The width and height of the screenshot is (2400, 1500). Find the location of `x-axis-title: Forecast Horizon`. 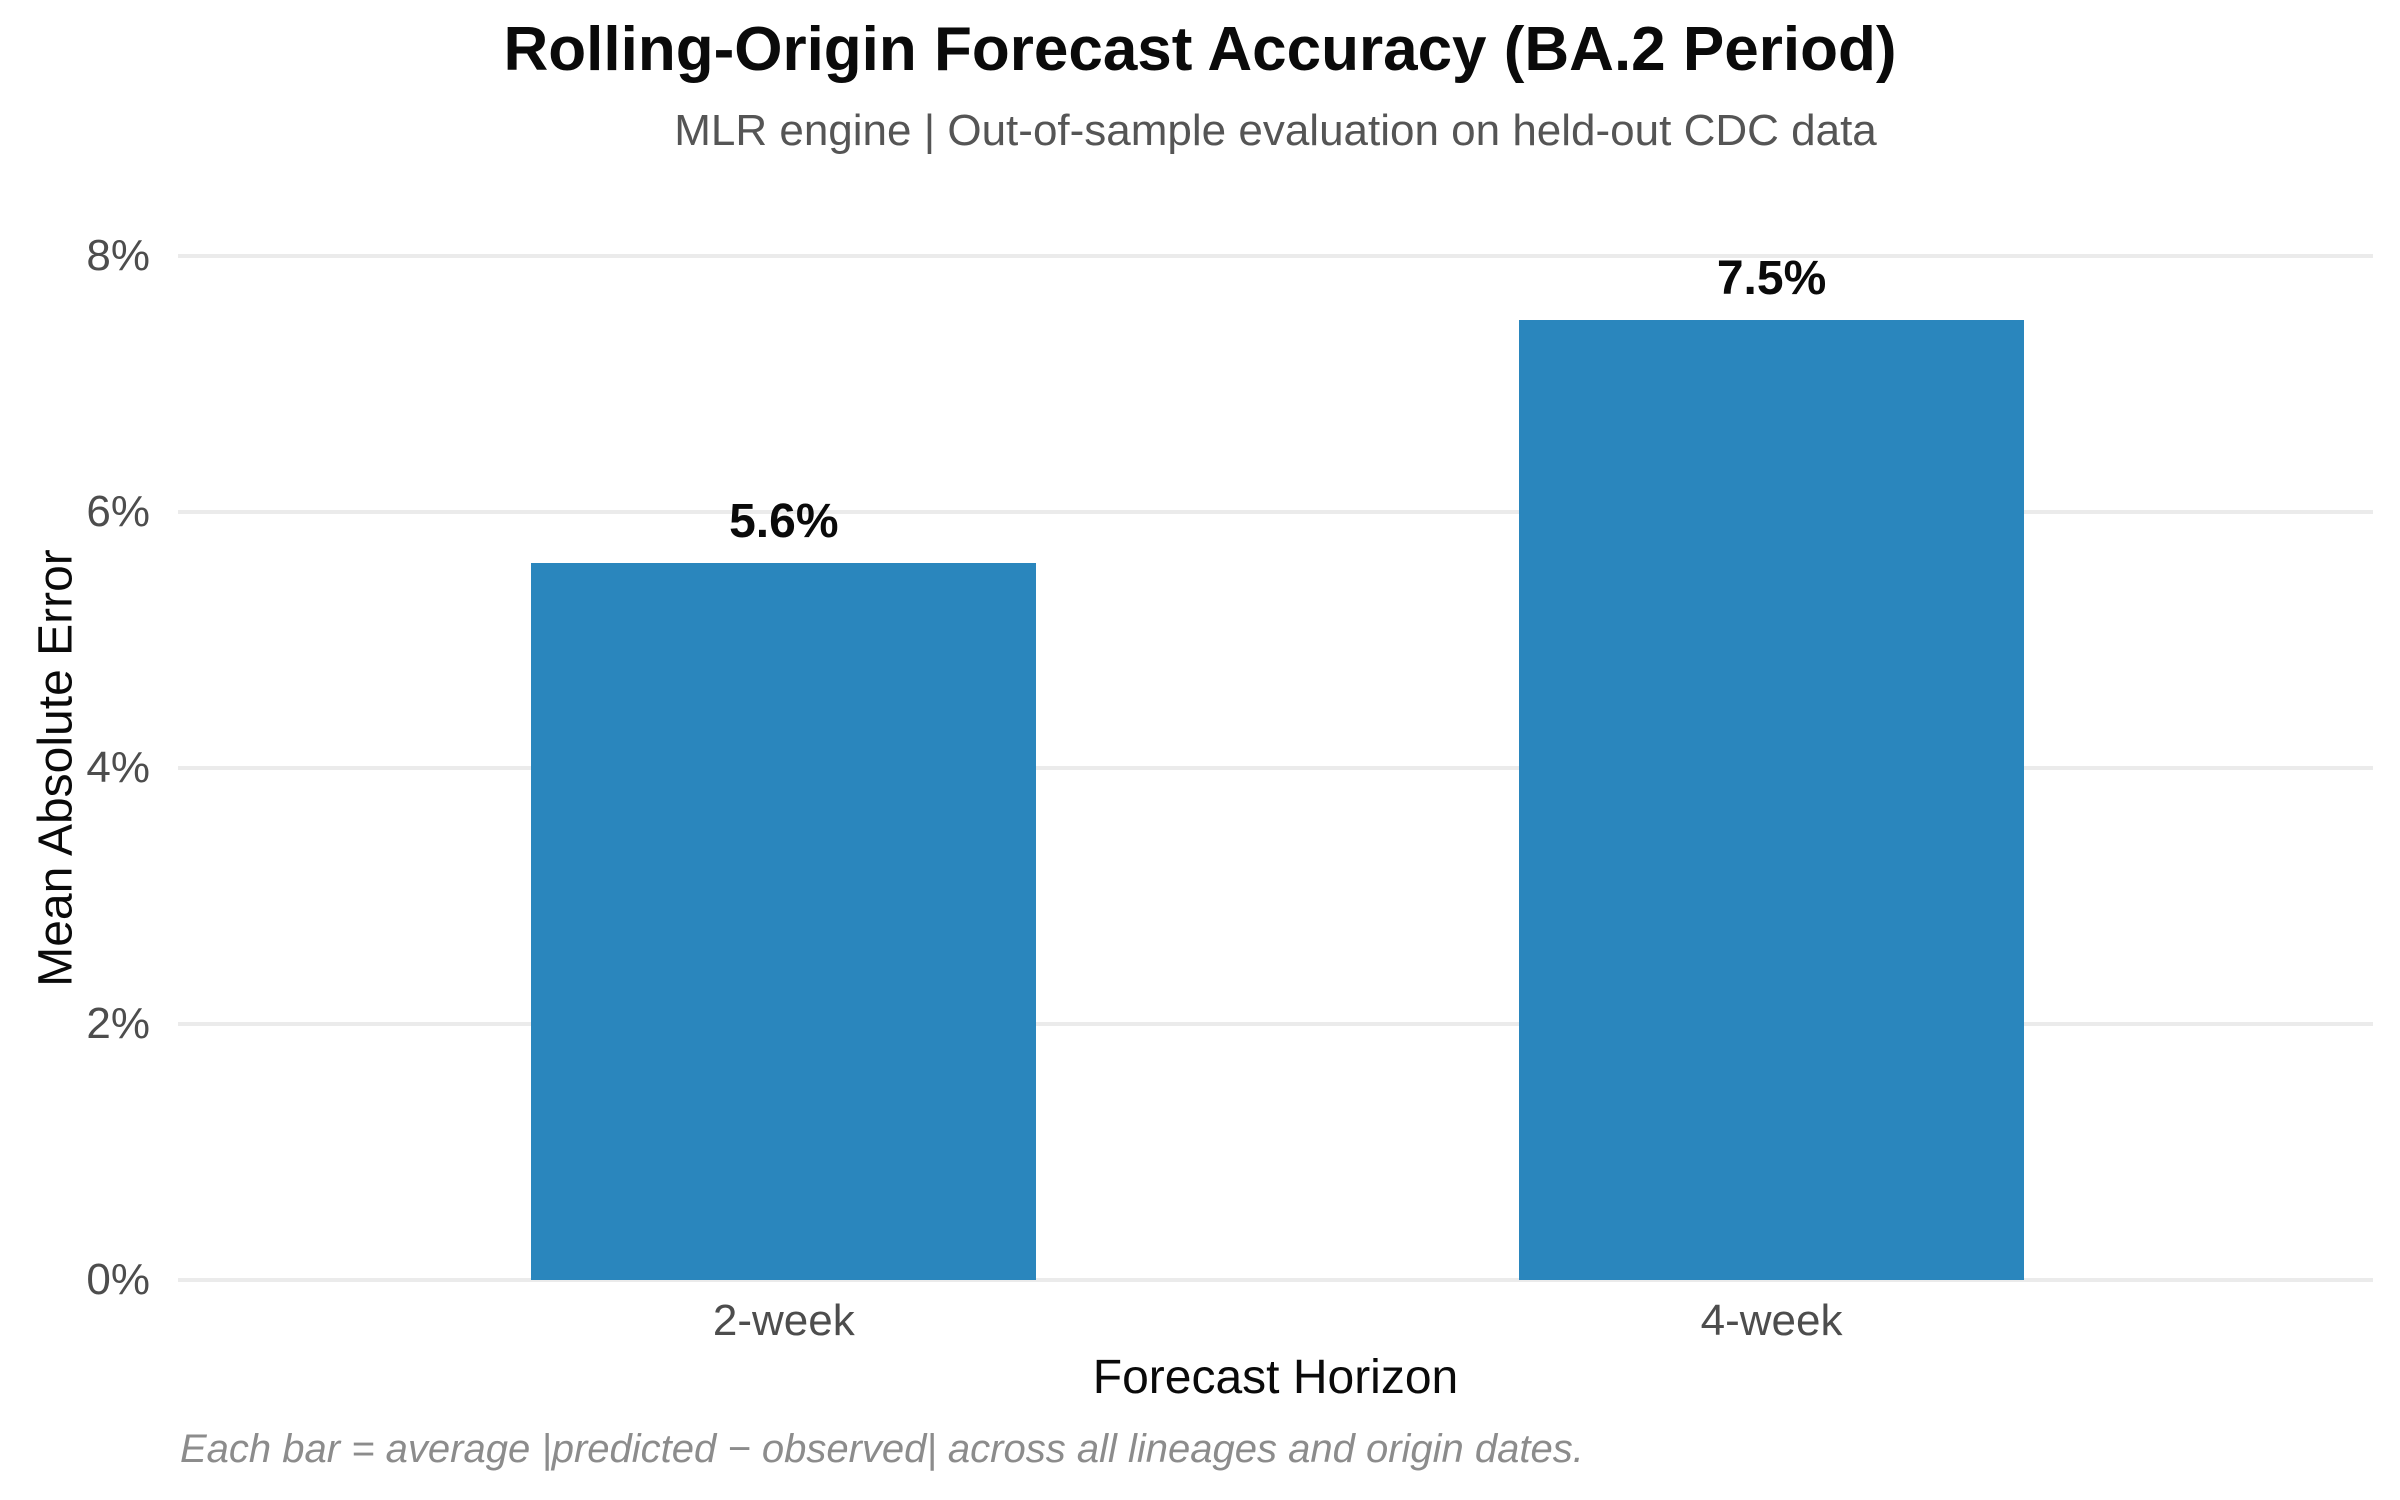

x-axis-title: Forecast Horizon is located at coordinates (1275, 1377).